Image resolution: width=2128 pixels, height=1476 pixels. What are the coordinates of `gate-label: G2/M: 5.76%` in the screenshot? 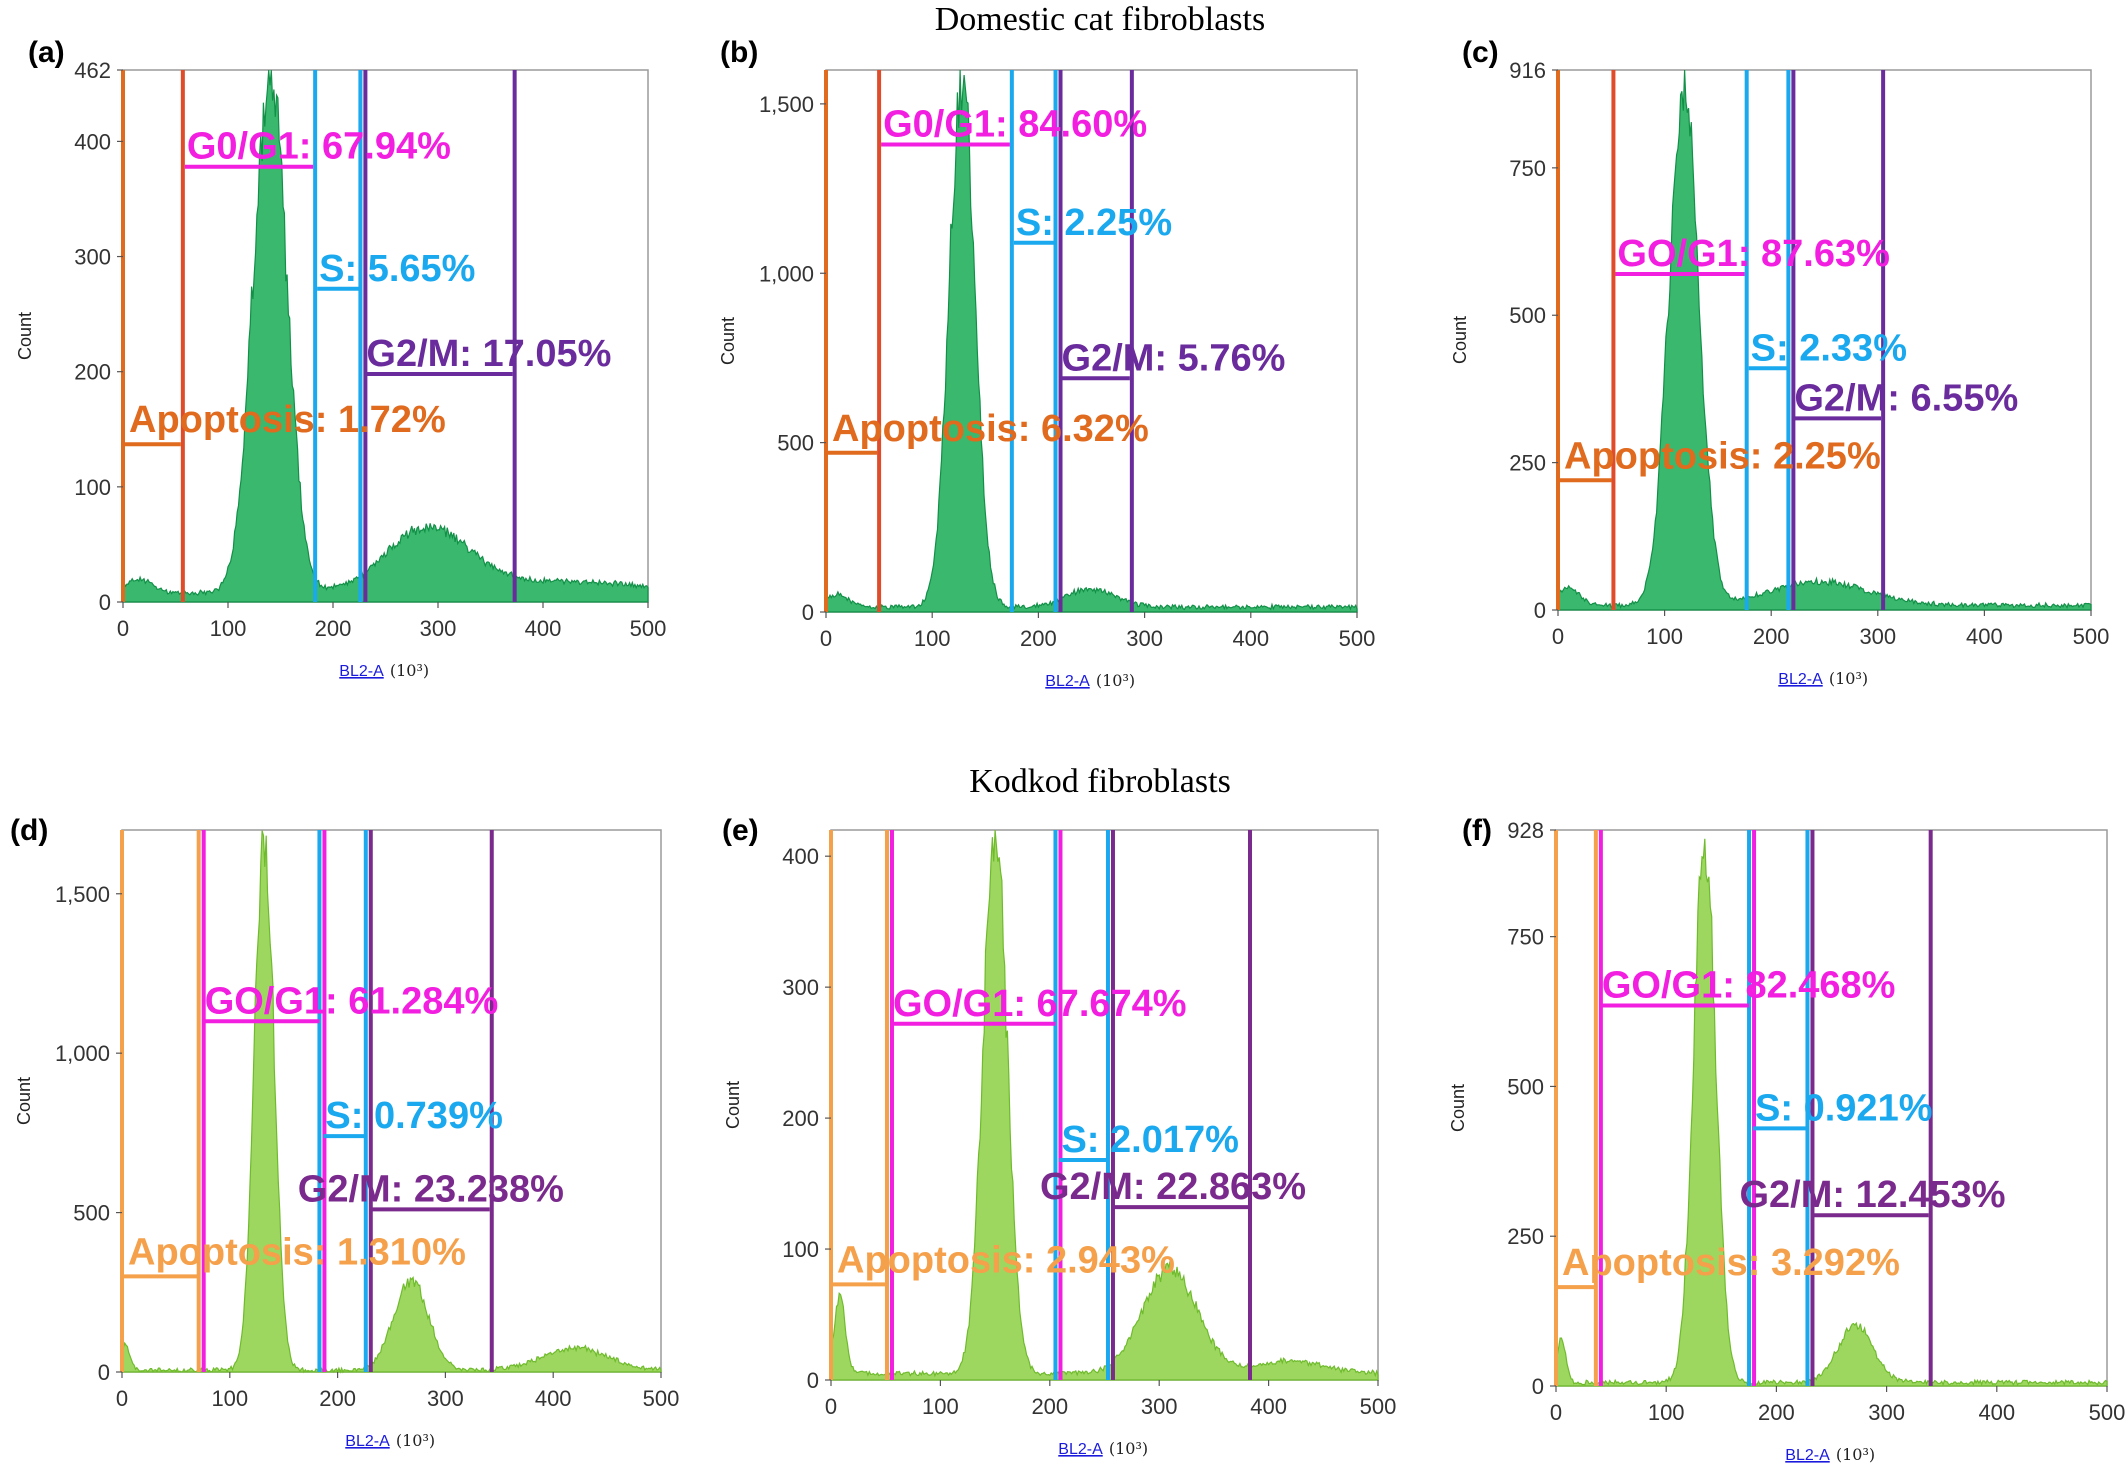 It's located at (1174, 358).